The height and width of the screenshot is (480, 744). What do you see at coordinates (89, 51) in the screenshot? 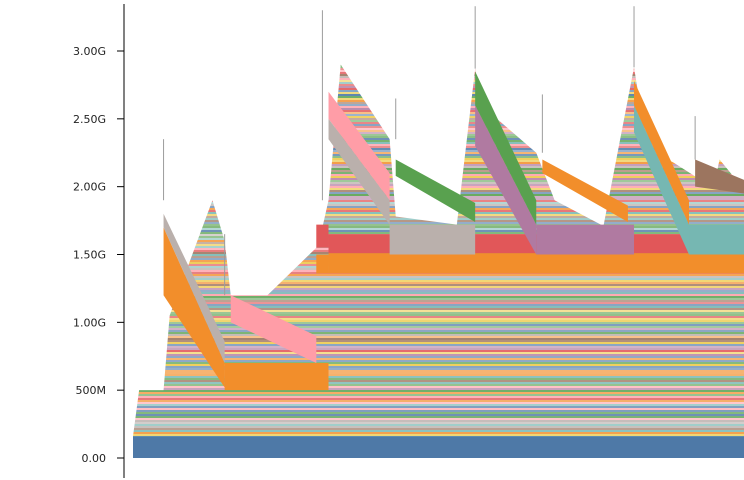
I see `y-tick-label: 3.00G` at bounding box center [89, 51].